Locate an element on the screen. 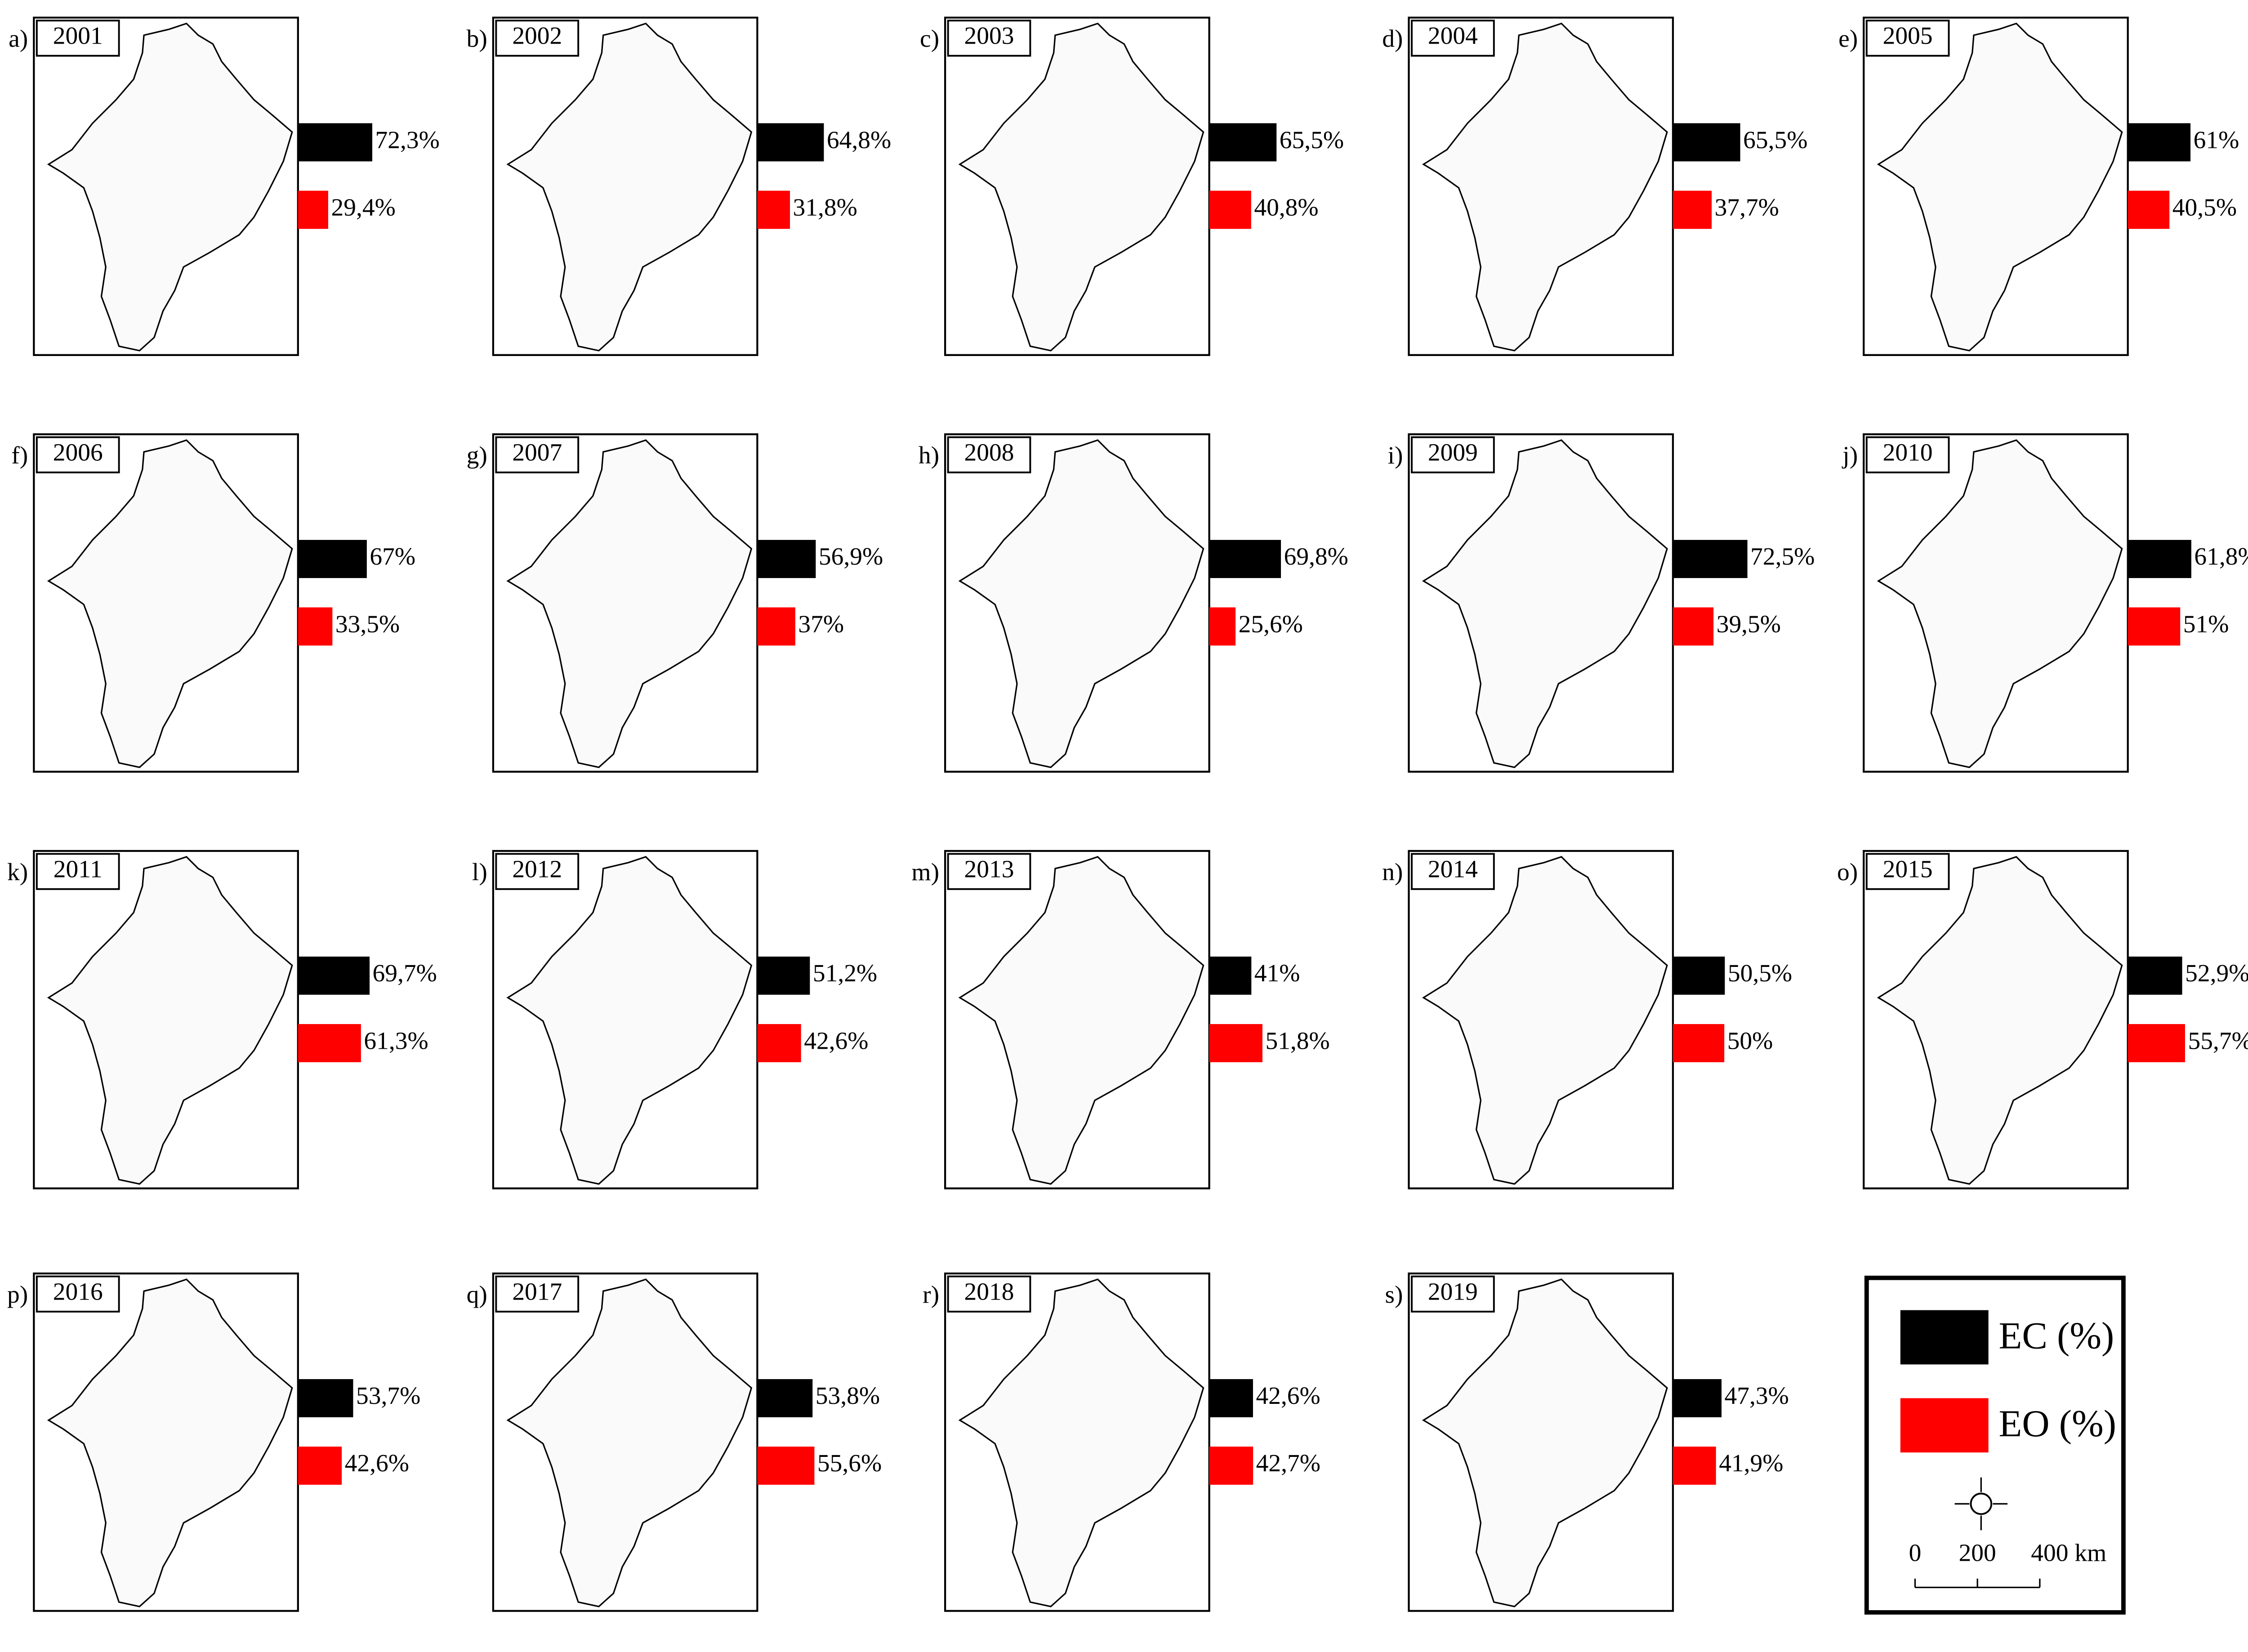 This screenshot has width=2248, height=1652. value-label: 37,7% is located at coordinates (1747, 207).